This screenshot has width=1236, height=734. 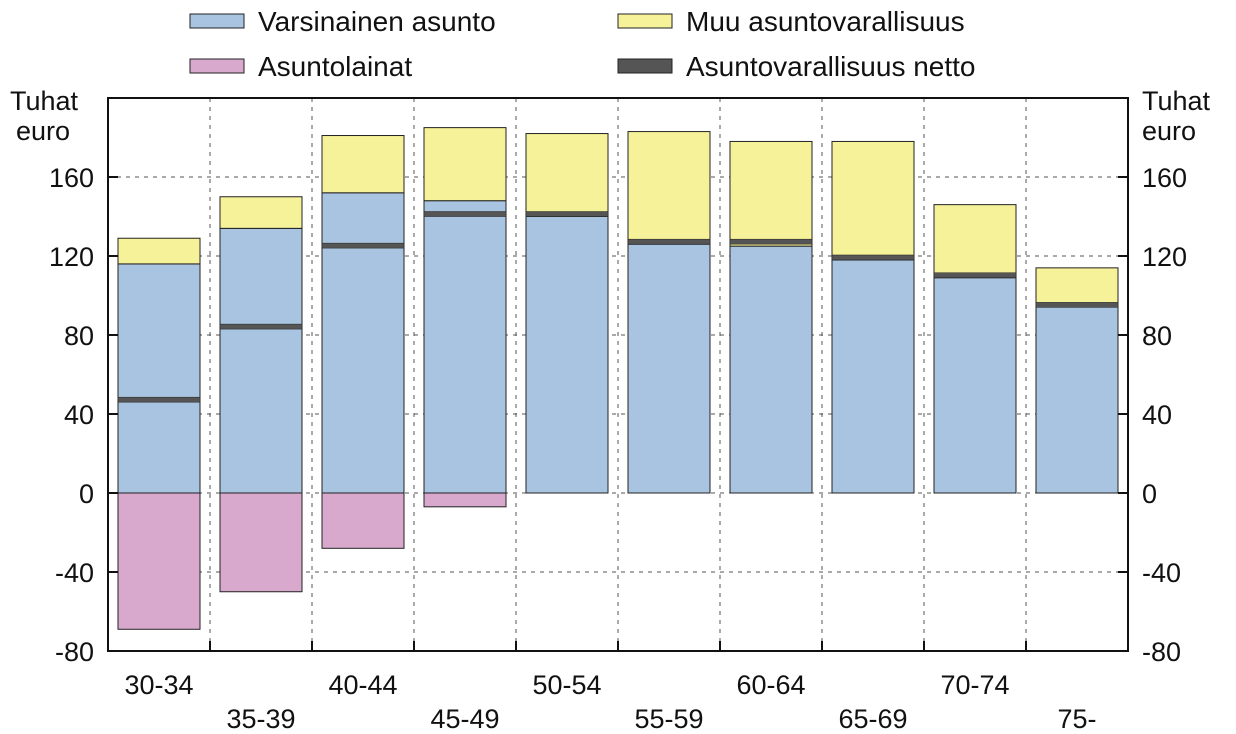 What do you see at coordinates (71, 178) in the screenshot?
I see `y-tick-label-left: 160` at bounding box center [71, 178].